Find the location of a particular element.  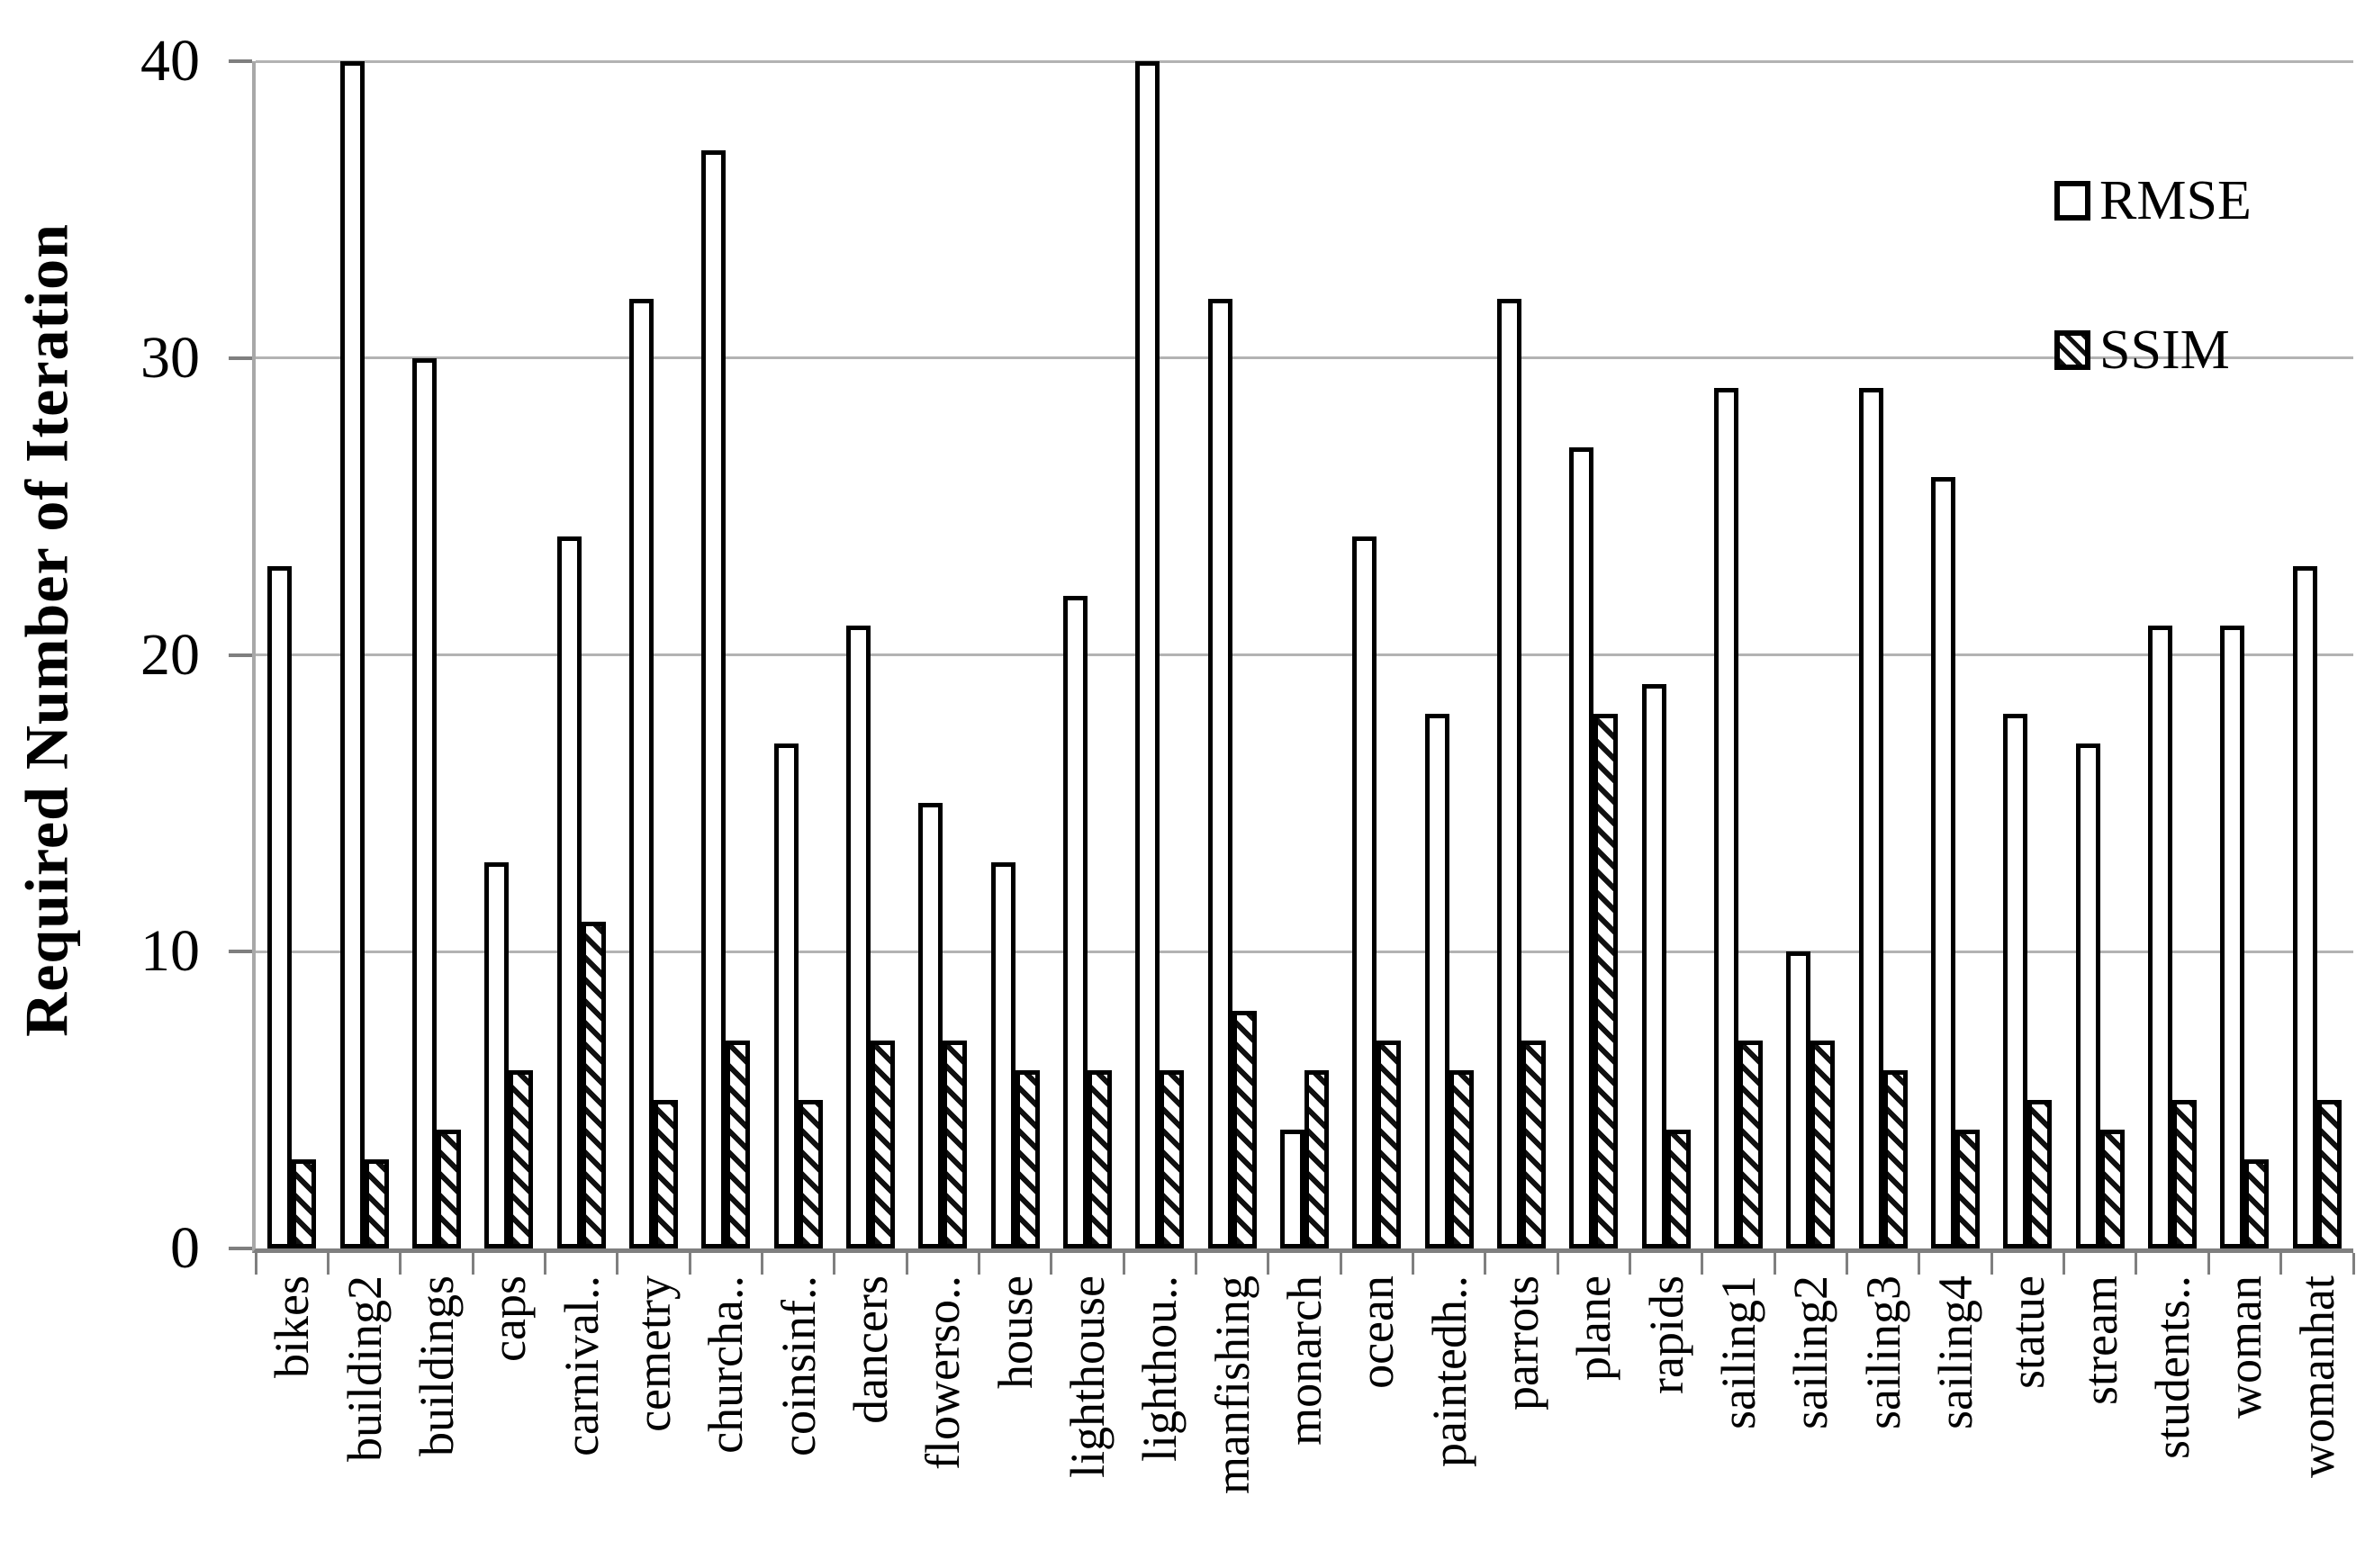

bar-group-buildings is located at coordinates (437, 655).